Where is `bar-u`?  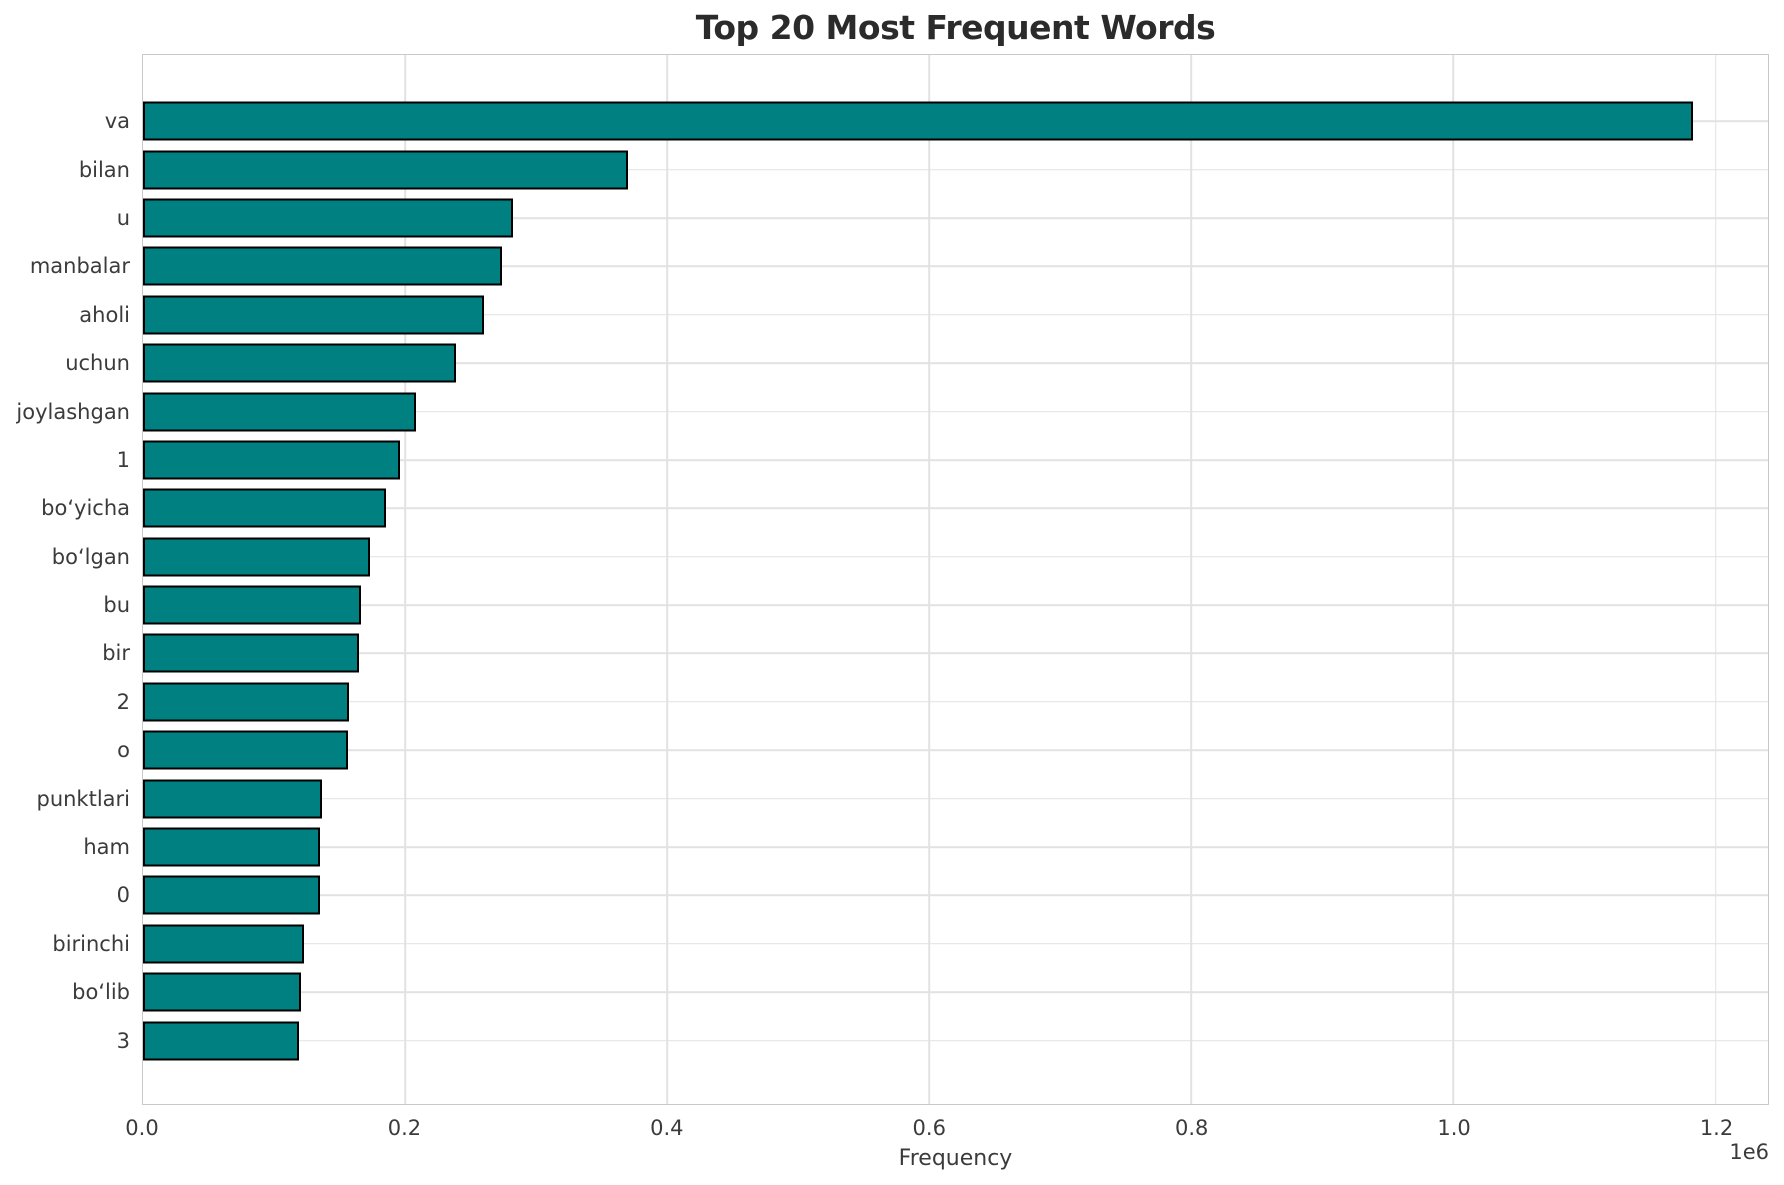
bar-u is located at coordinates (328, 218).